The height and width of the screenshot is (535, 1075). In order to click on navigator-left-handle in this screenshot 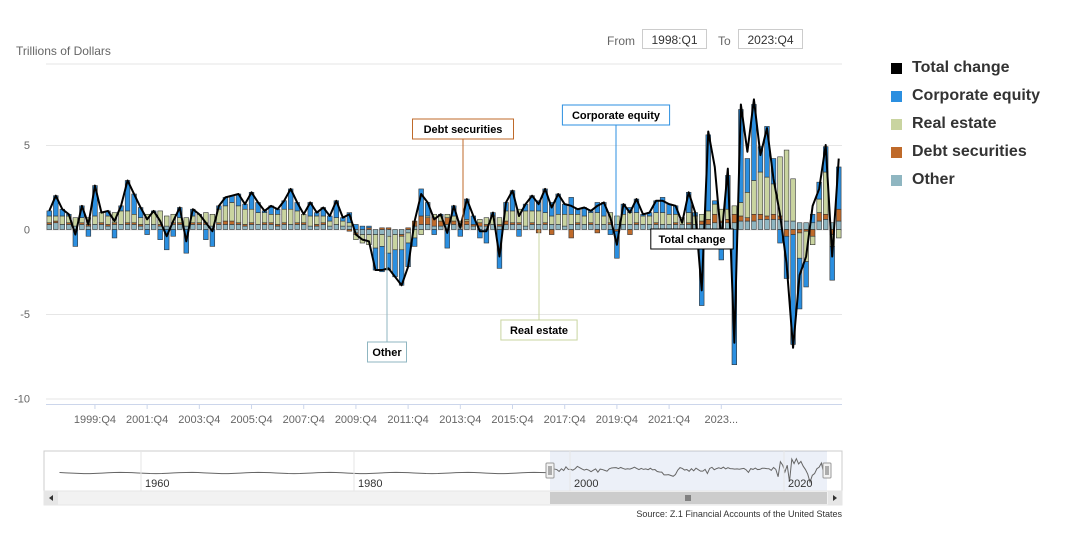, I will do `click(550, 470)`.